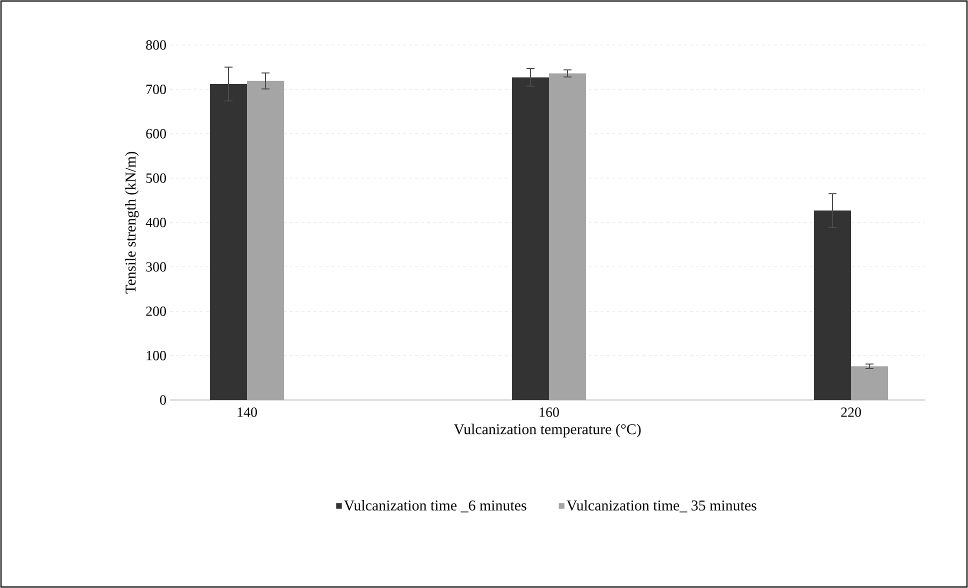  I want to click on y-tick-label: 600, so click(156, 133).